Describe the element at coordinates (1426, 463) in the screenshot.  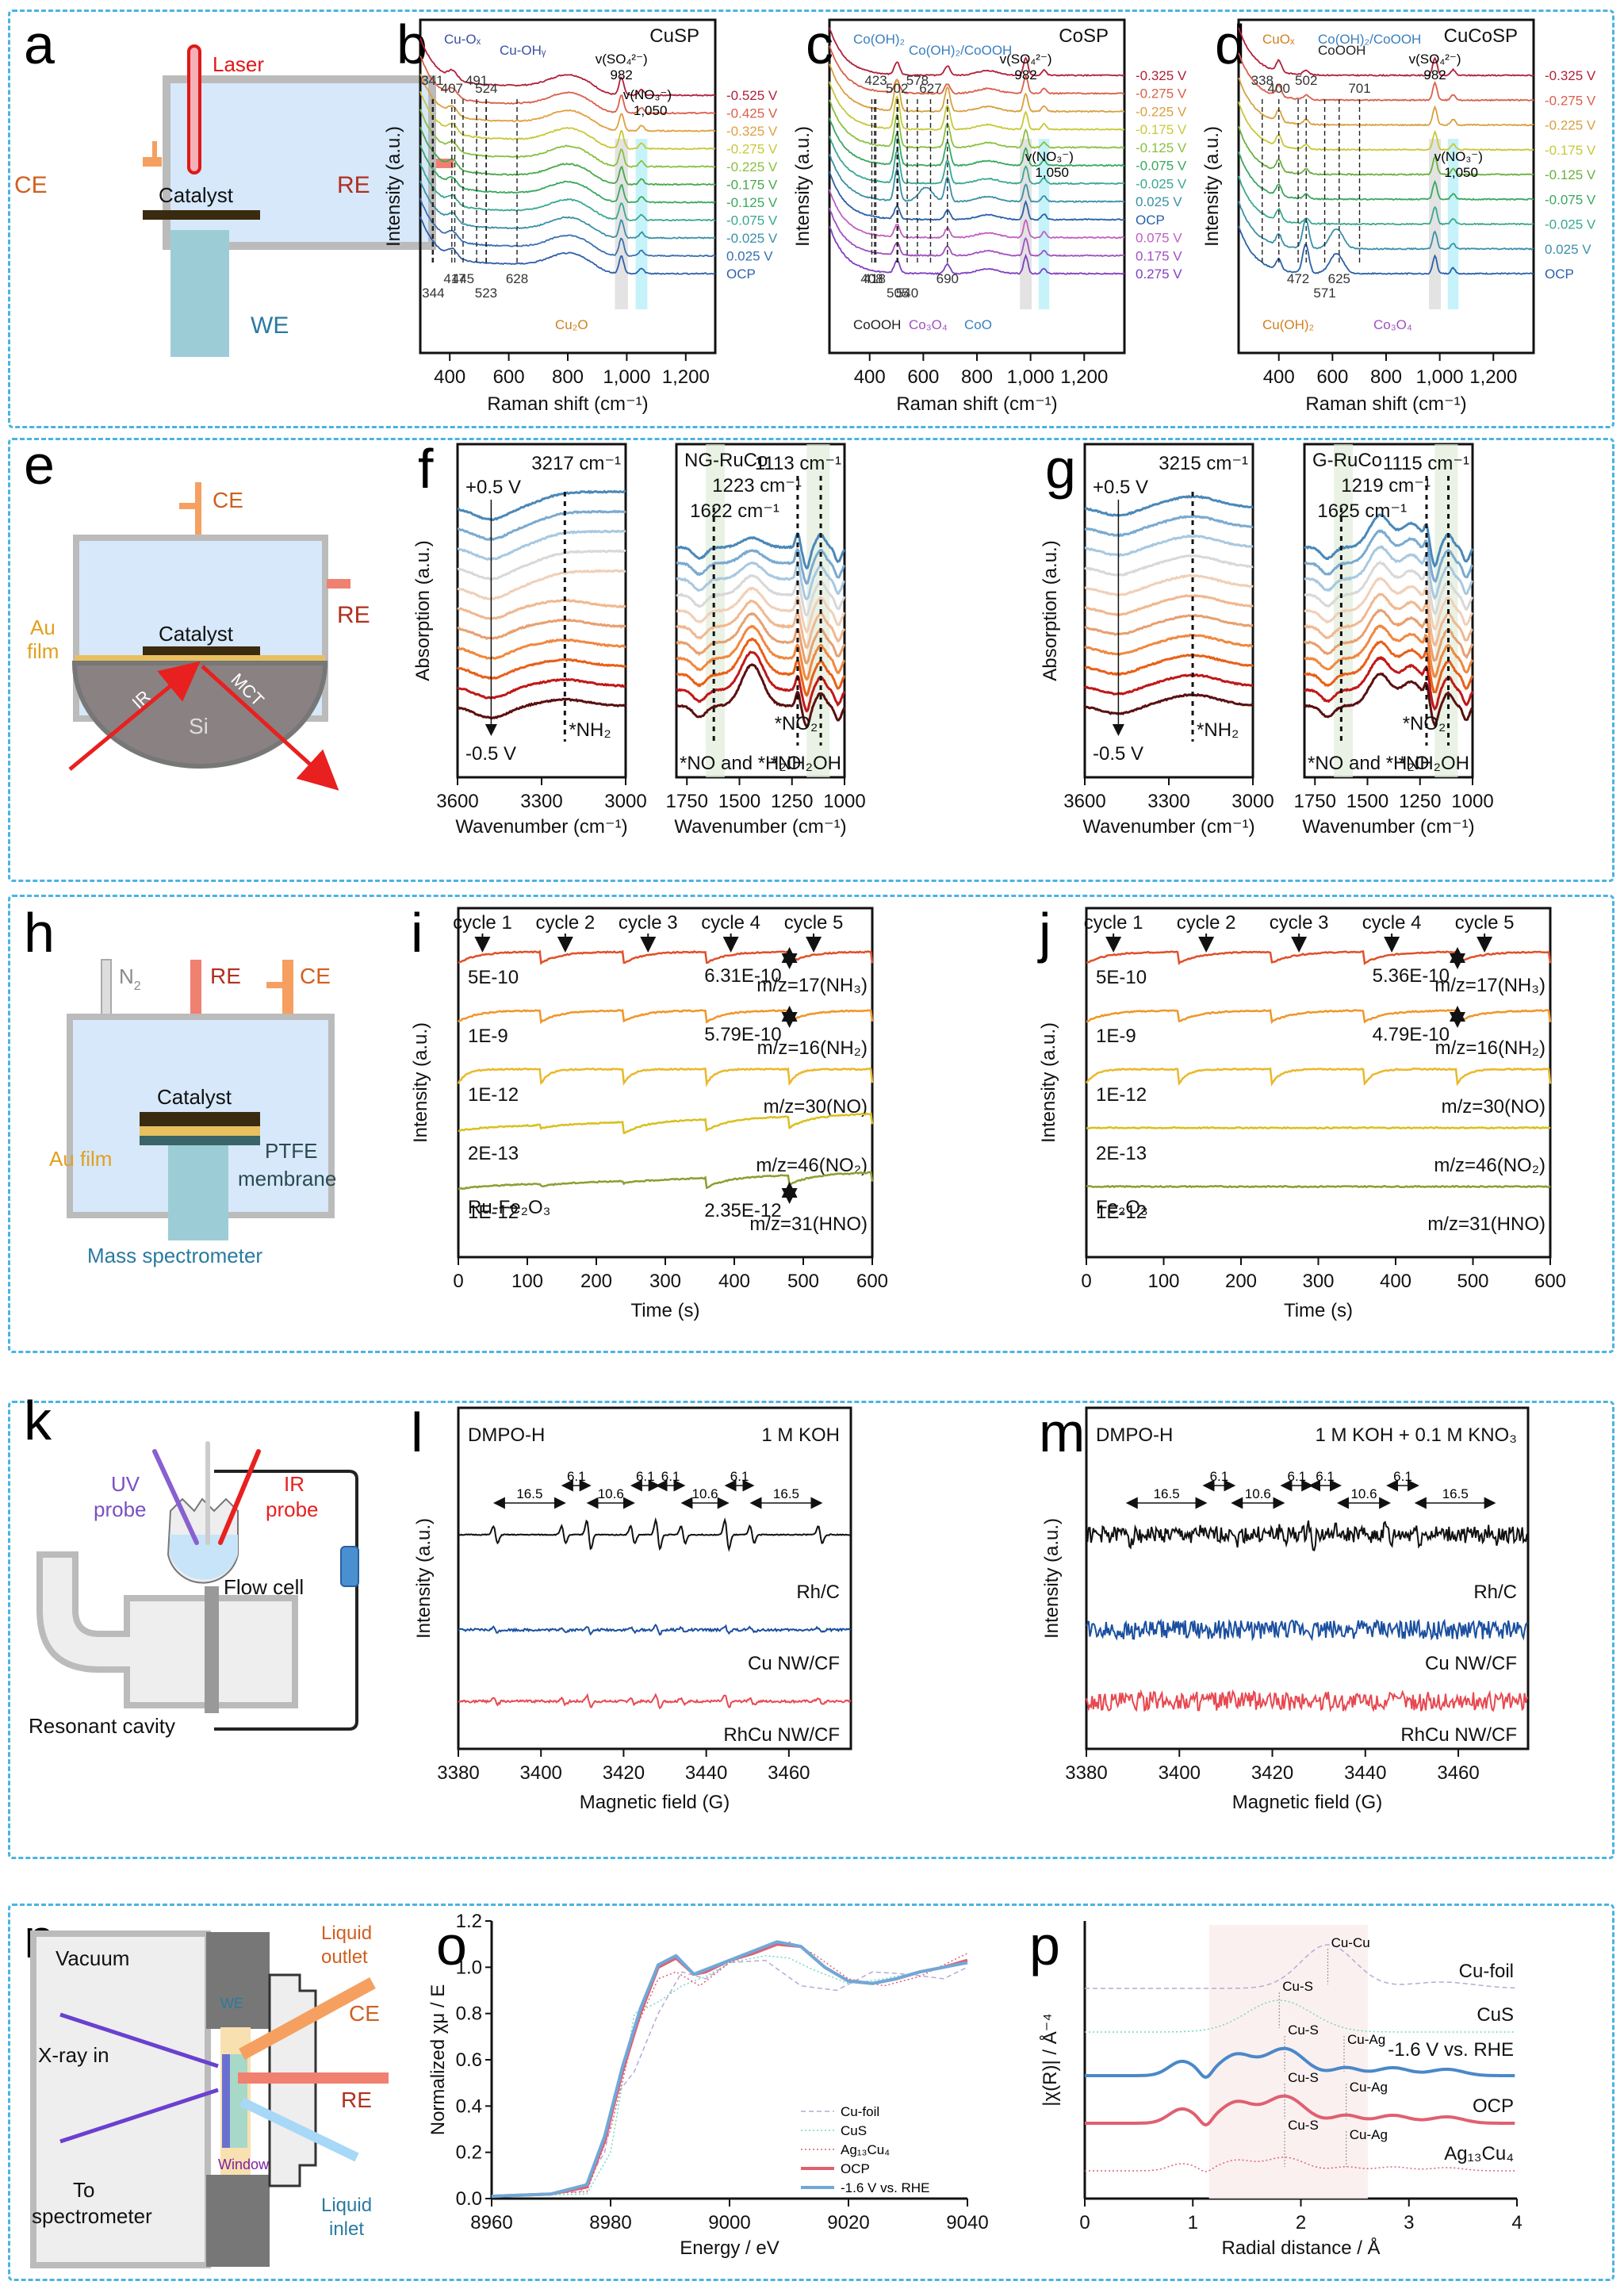
I see `peak-label-3: 1115 cm⁻¹` at that location.